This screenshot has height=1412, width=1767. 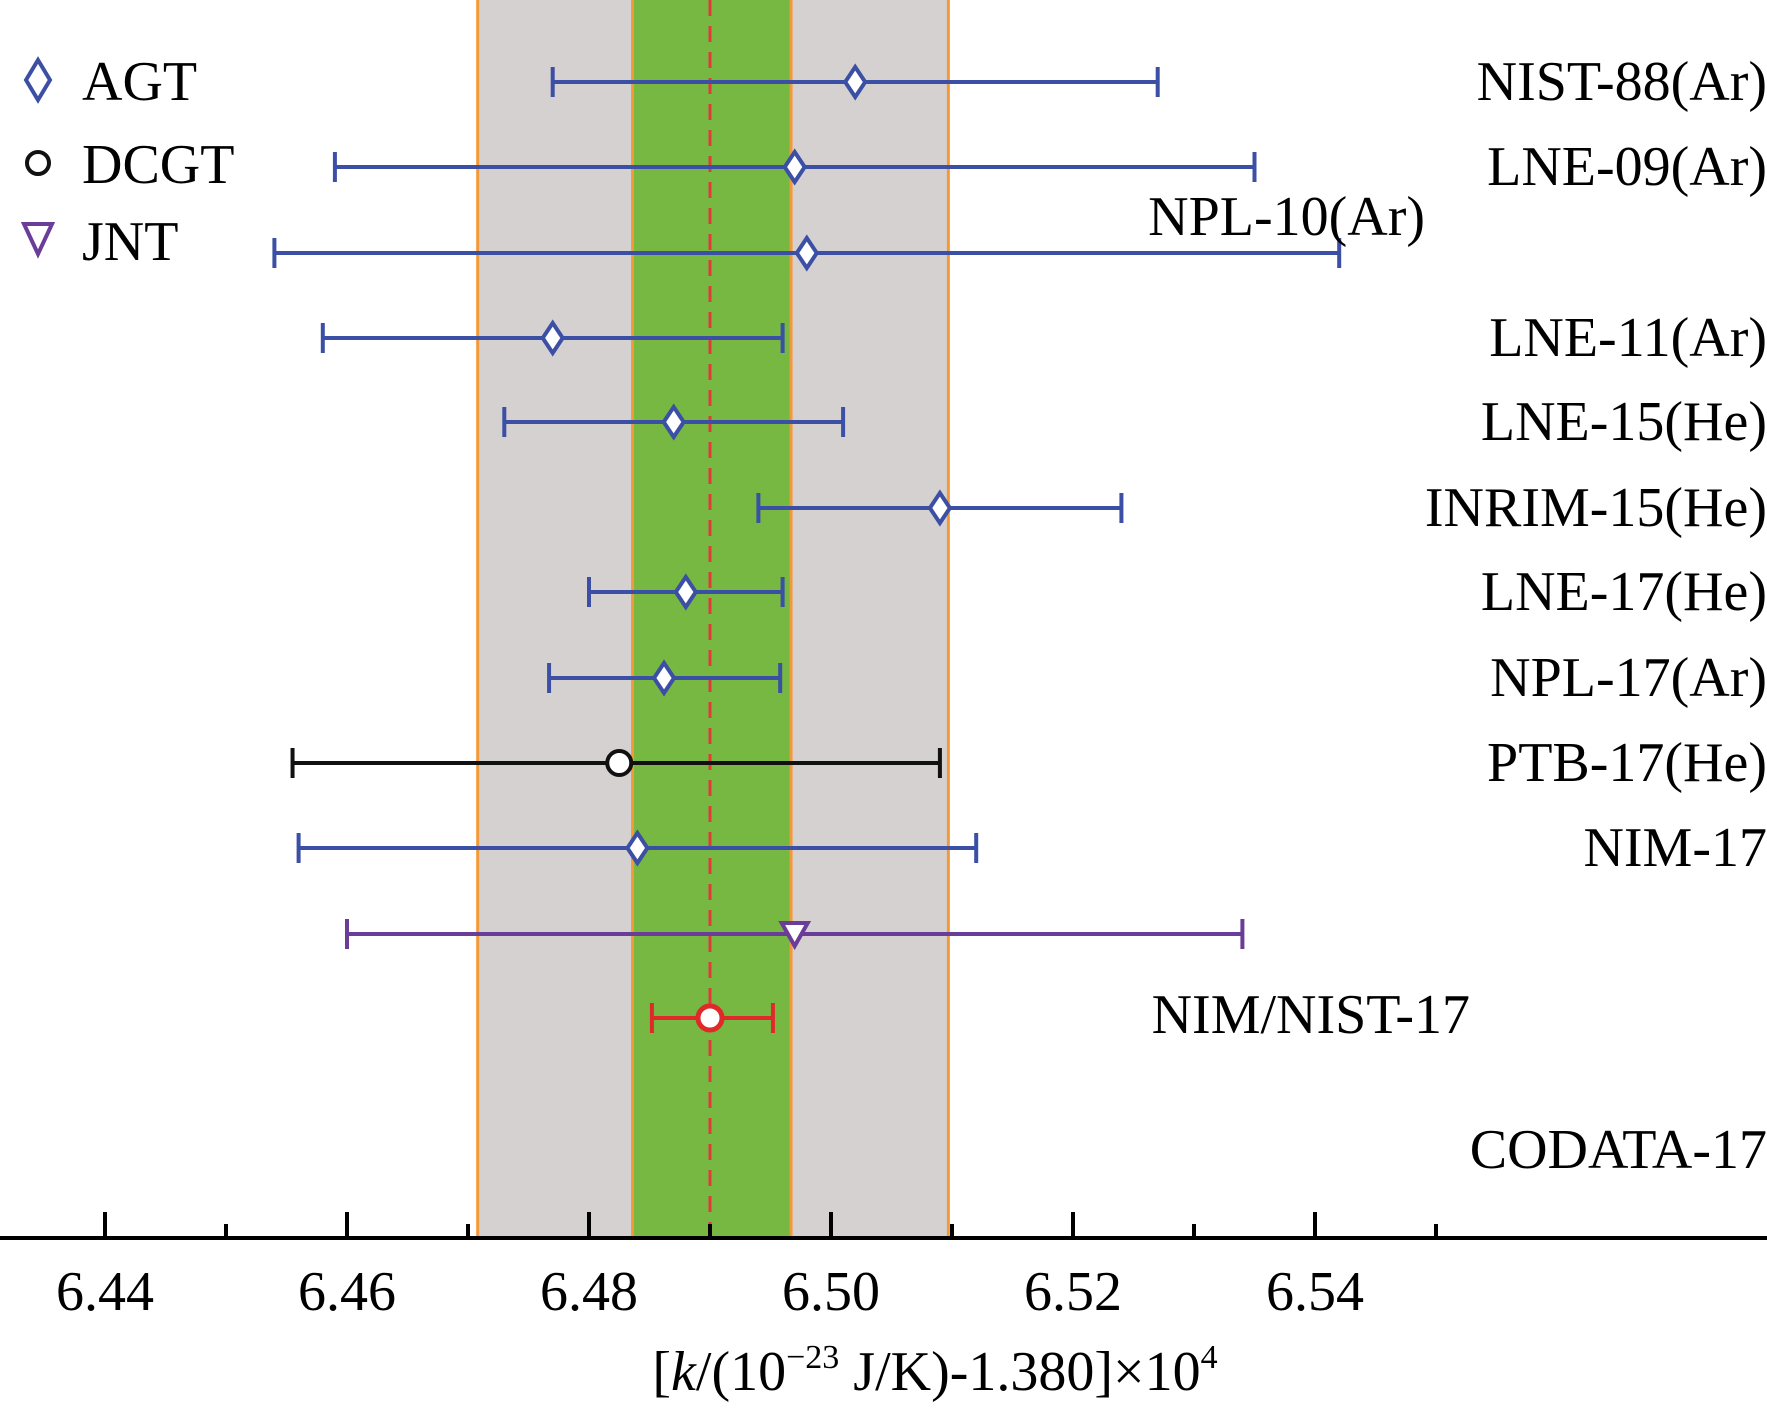 I want to click on legend-item-agt: AGT, so click(x=110, y=82).